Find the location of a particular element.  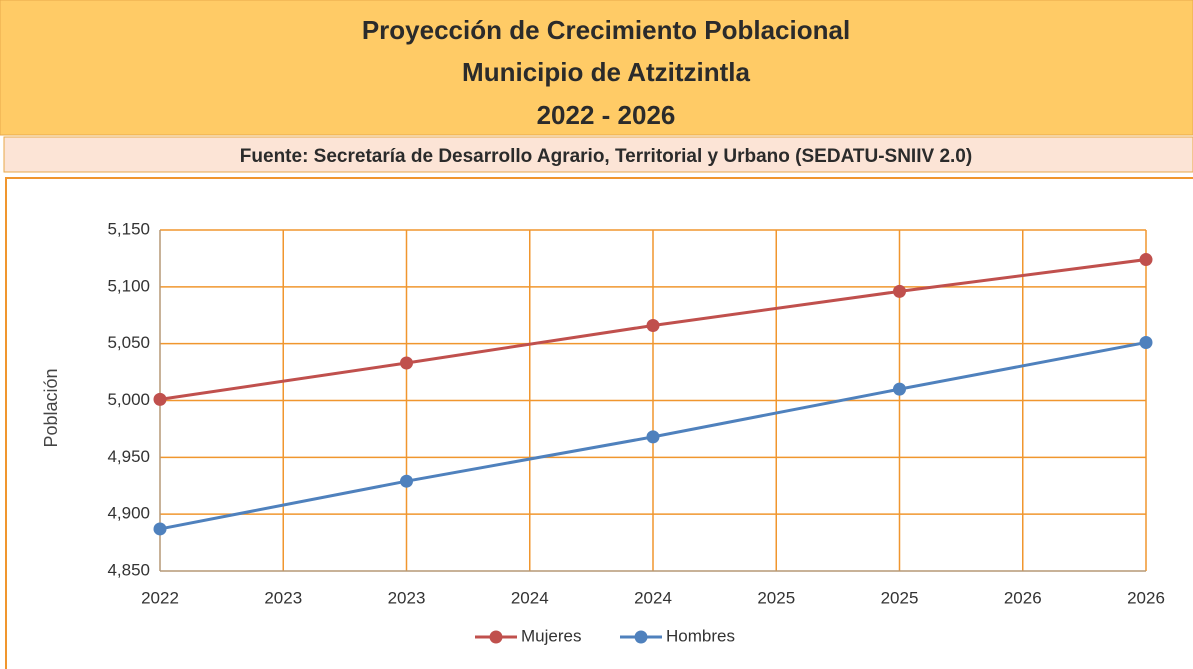

source-band is located at coordinates (598, 154).